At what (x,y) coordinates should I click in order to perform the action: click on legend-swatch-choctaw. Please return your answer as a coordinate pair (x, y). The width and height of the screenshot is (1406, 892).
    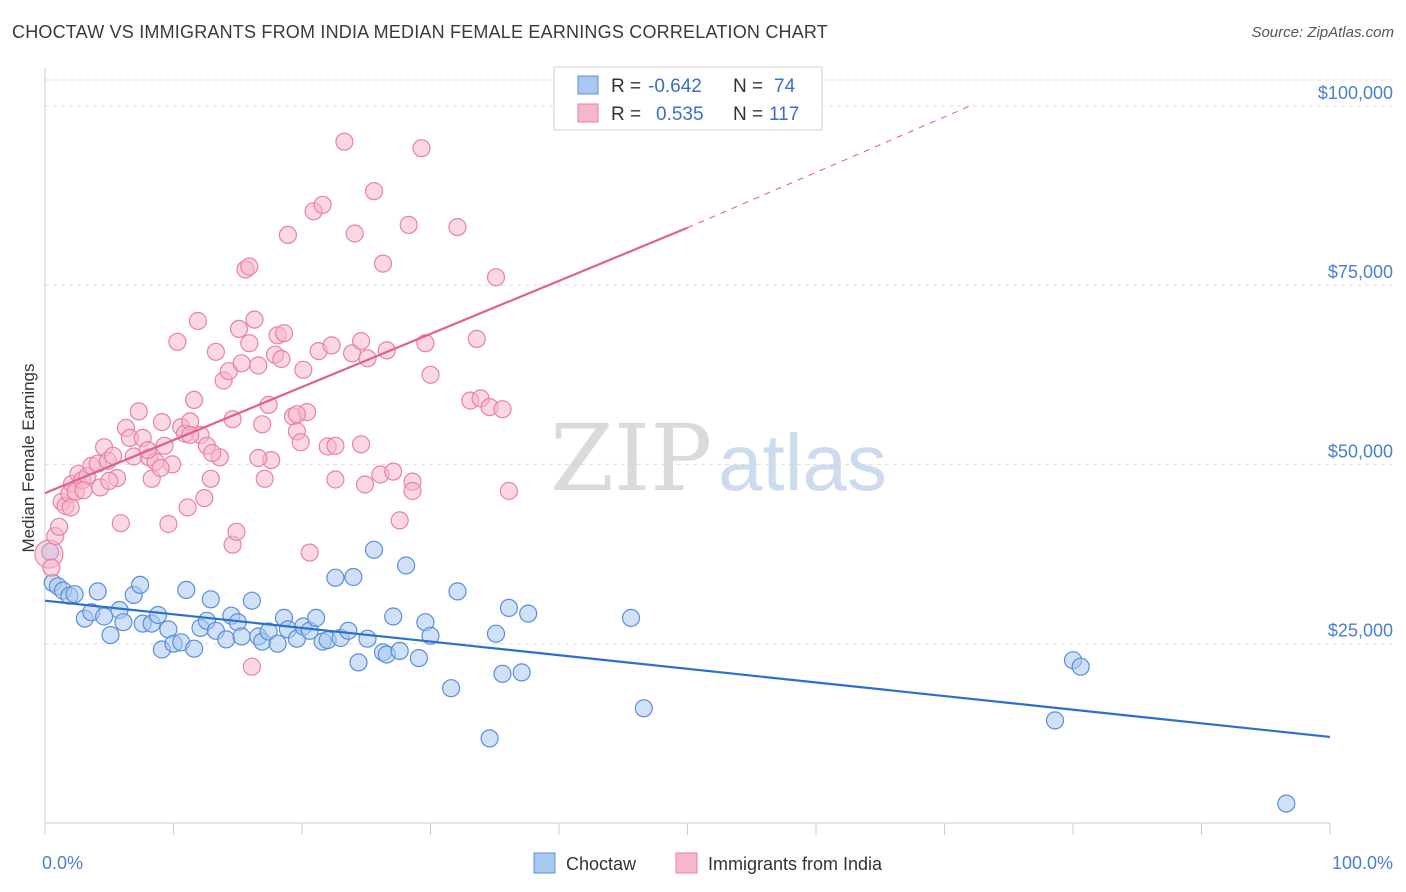
    Looking at the image, I should click on (588, 85).